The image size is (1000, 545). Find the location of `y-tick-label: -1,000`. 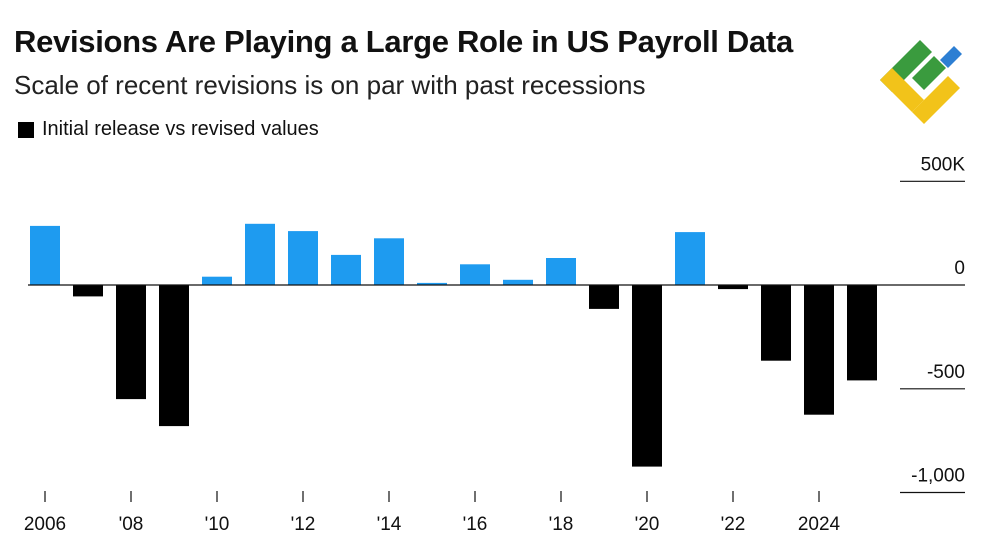

y-tick-label: -1,000 is located at coordinates (938, 476).